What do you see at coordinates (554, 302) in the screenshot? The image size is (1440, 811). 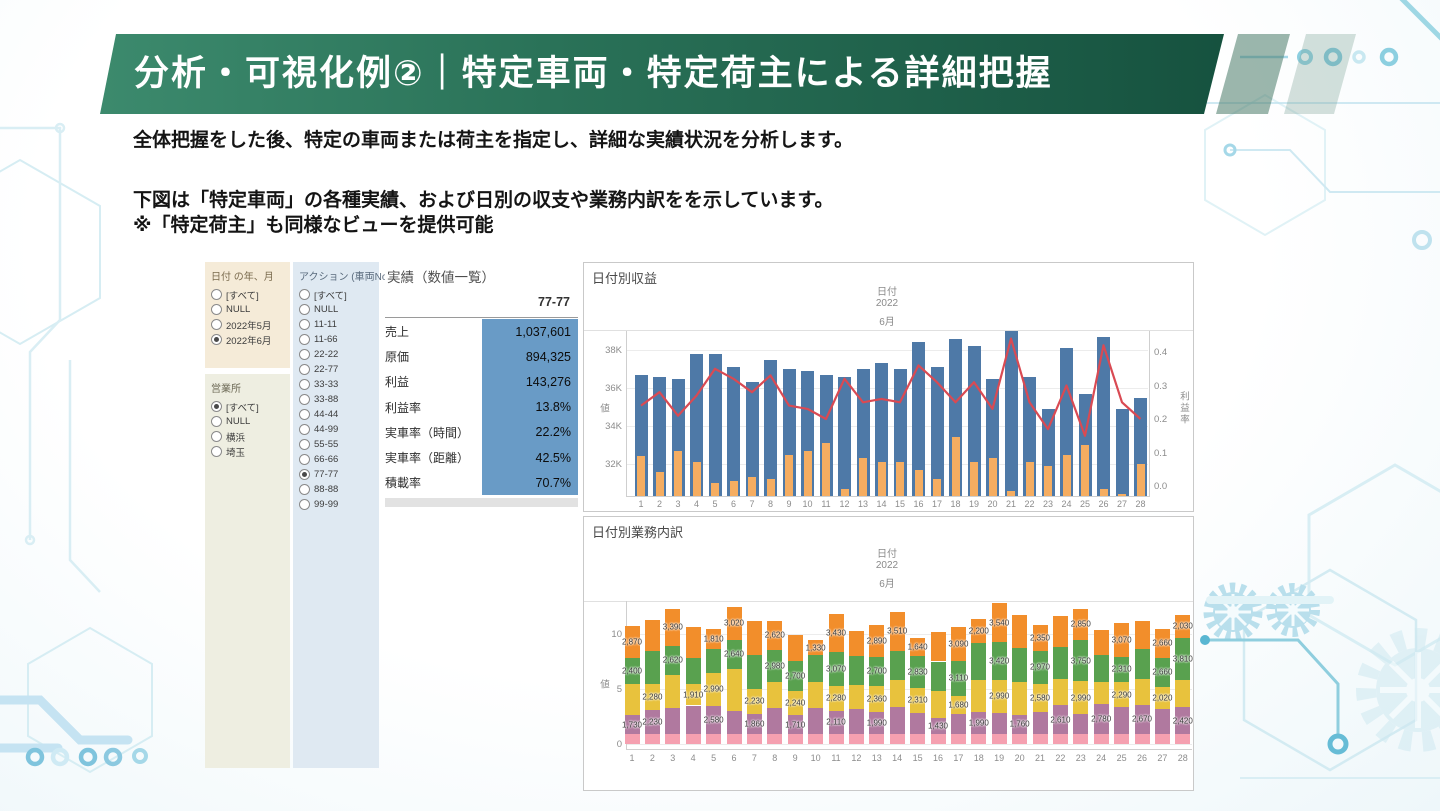 I see `metrics-column-header: 77-77` at bounding box center [554, 302].